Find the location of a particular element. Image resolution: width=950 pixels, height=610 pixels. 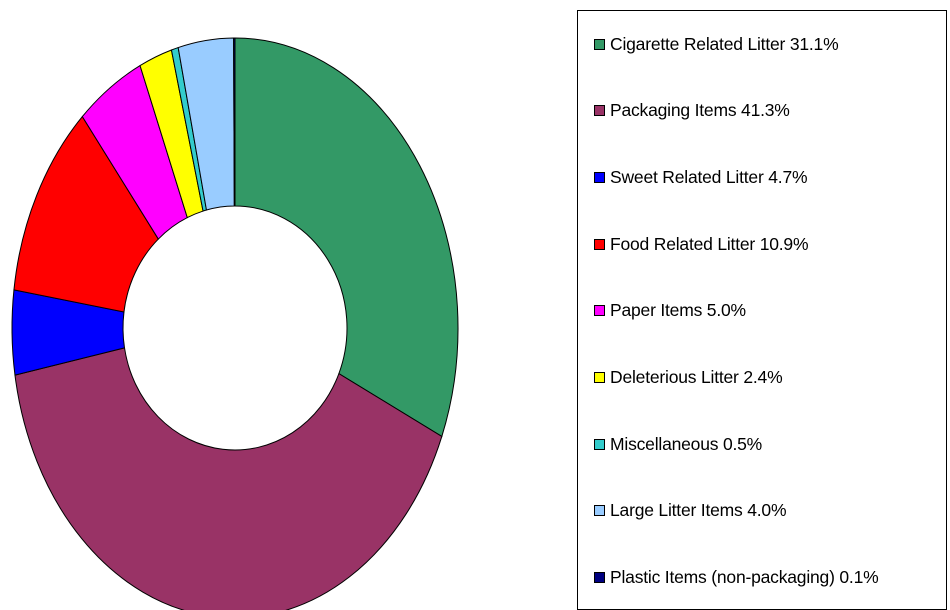

legend-label: Deleterious Litter 2.4% is located at coordinates (696, 376).